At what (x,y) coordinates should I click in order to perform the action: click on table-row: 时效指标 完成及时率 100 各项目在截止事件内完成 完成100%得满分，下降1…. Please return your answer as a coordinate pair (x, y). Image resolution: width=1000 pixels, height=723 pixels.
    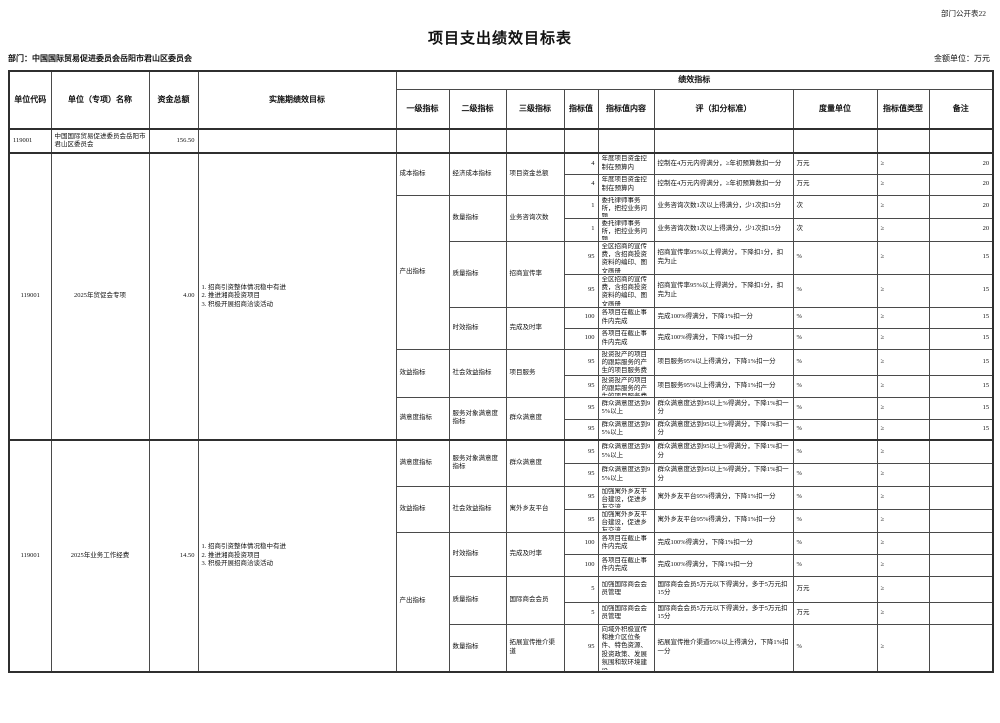
    Looking at the image, I should click on (501, 328).